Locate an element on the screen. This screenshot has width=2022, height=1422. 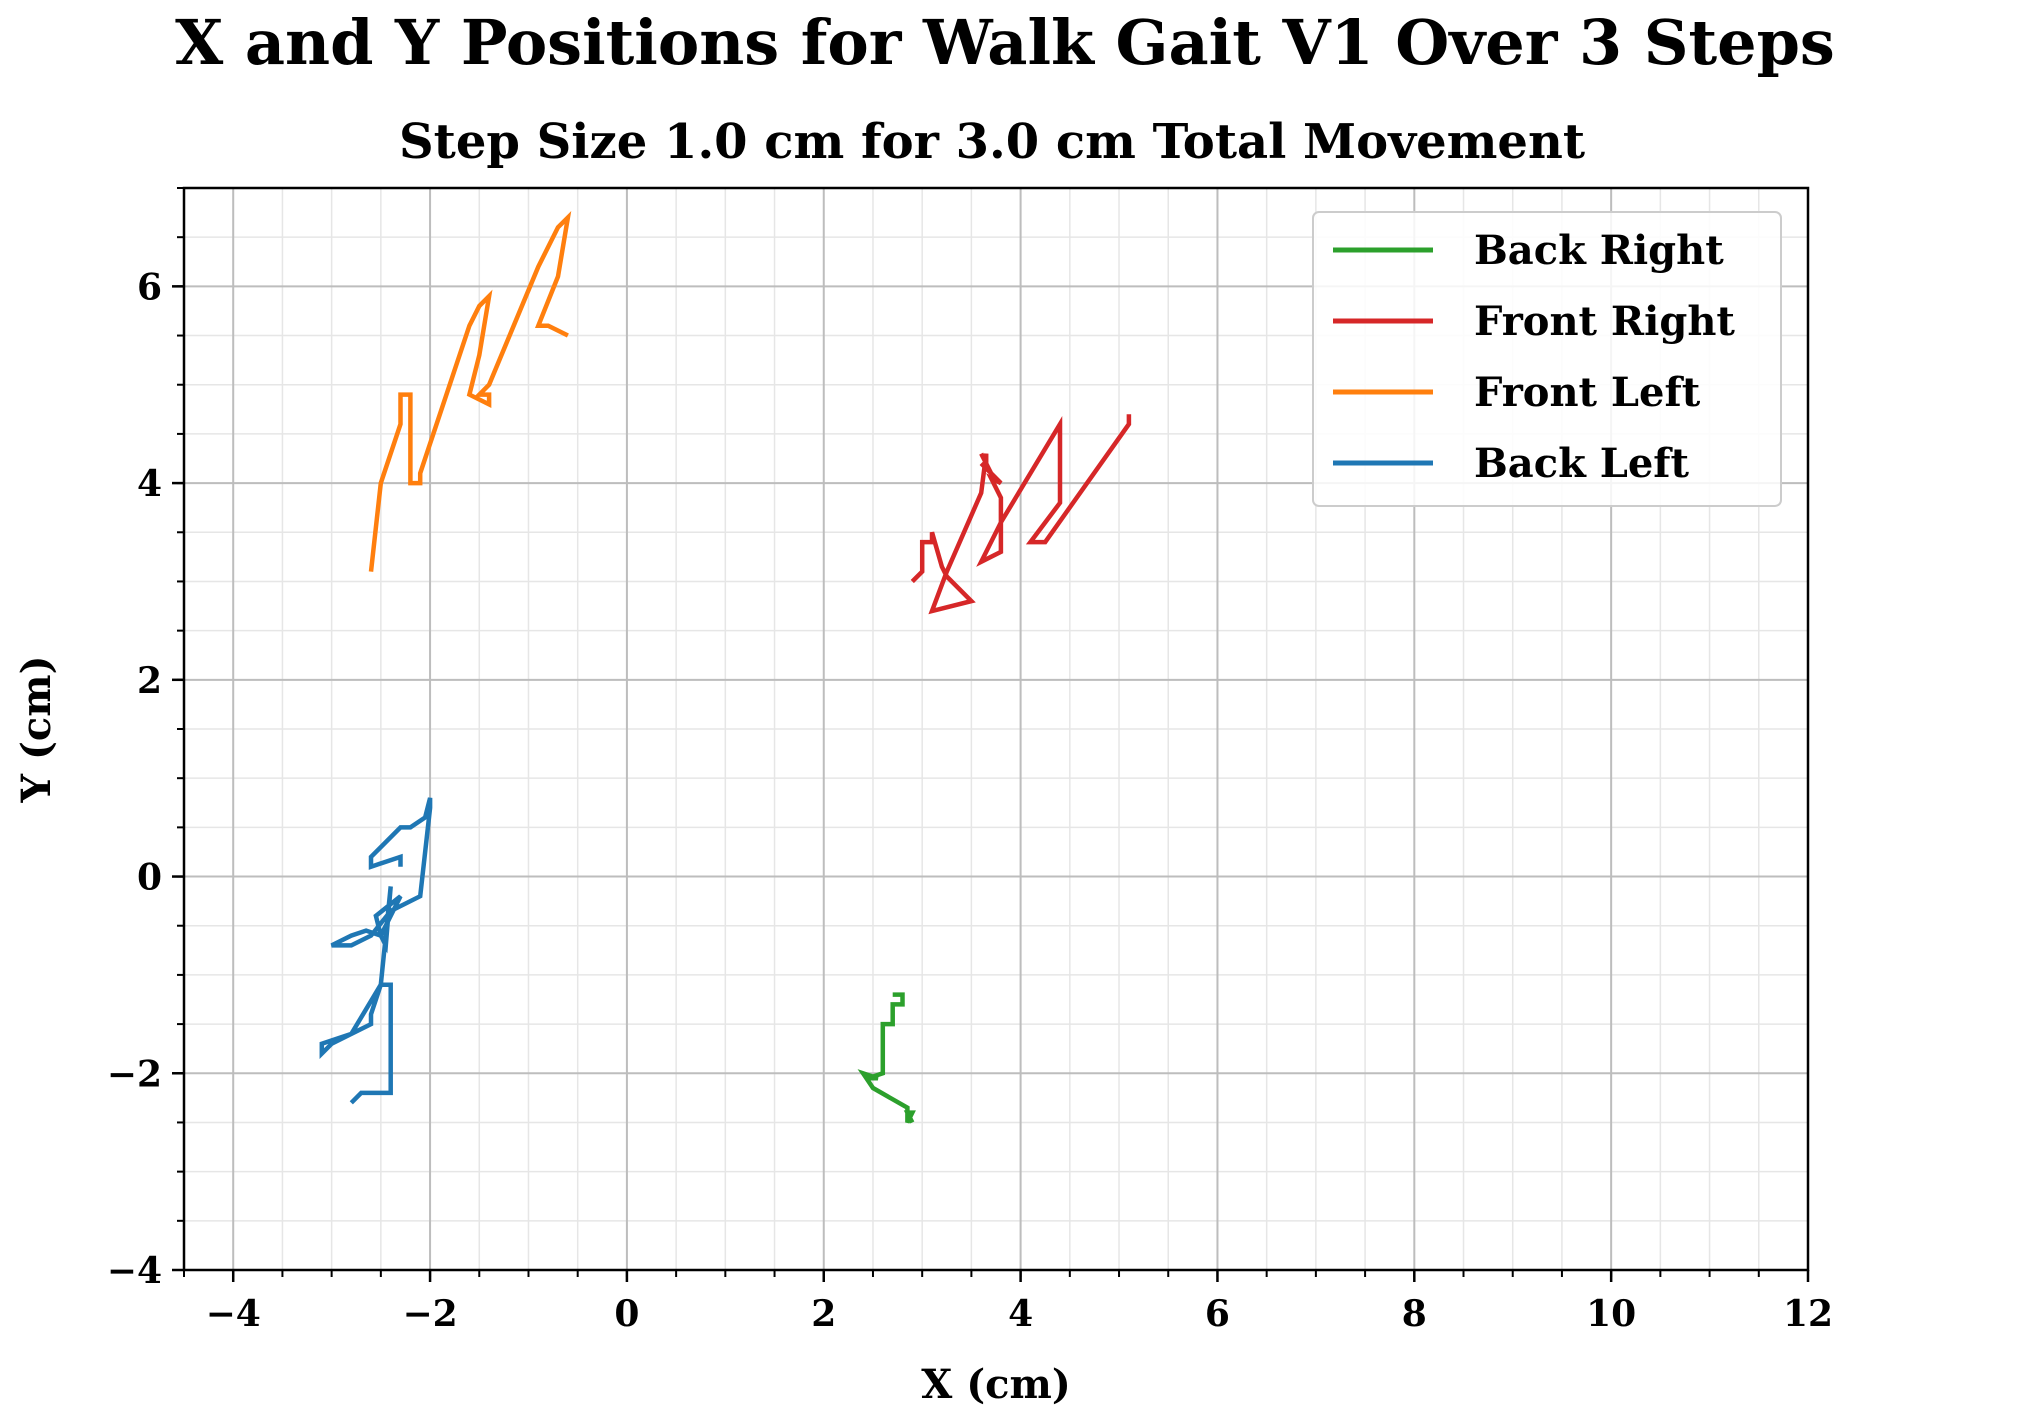
legend: Back Right Front Right Front Left Back Left is located at coordinates (1547, 359).